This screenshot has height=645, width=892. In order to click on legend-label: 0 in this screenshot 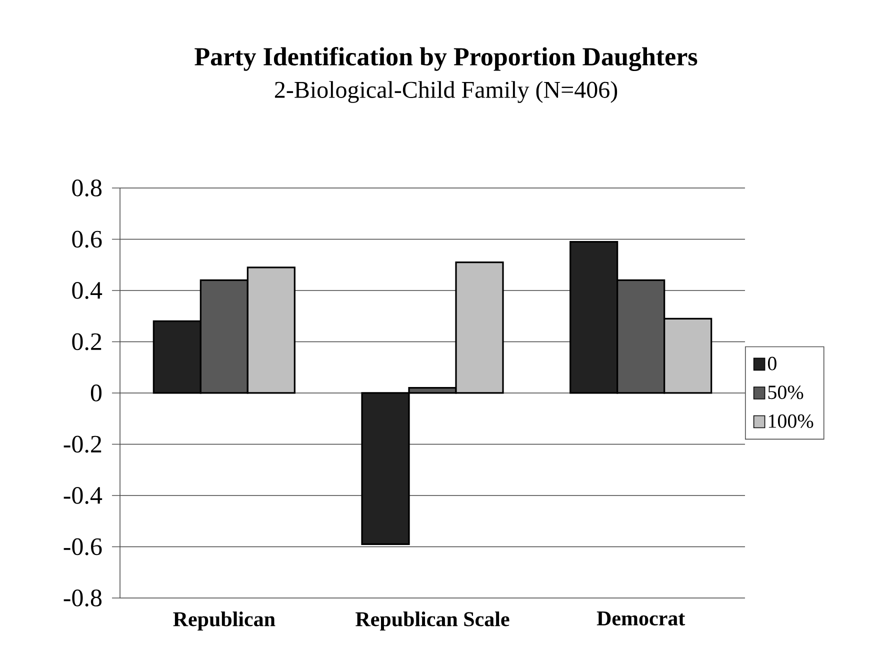, I will do `click(772, 363)`.